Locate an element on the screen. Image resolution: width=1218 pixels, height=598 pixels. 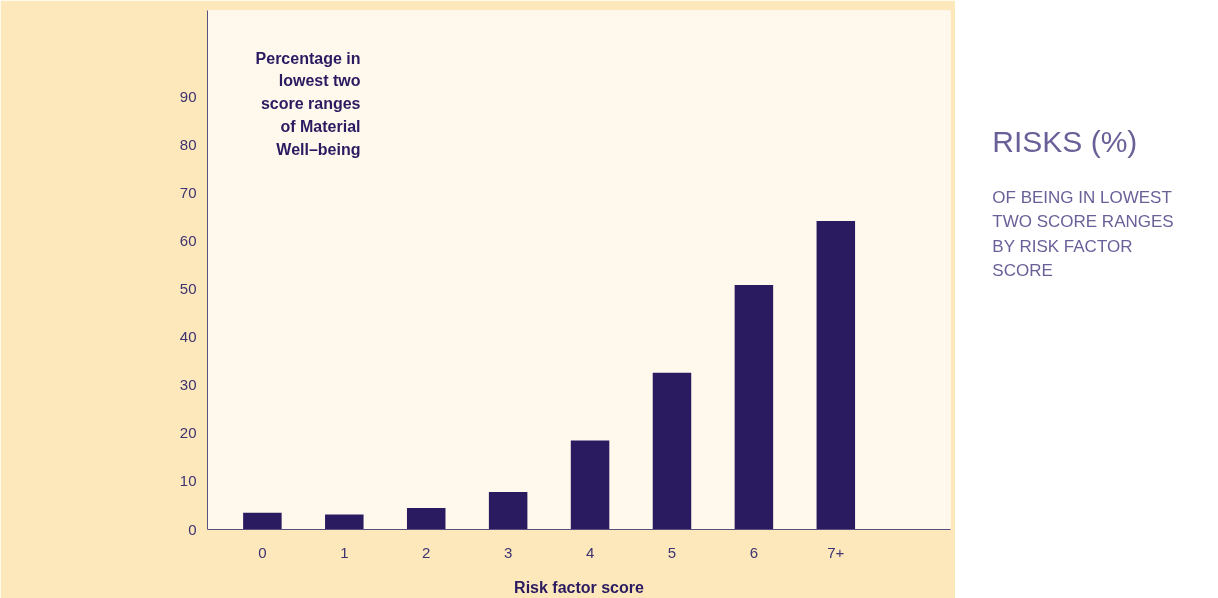
y-tick-label: 60 is located at coordinates (188, 241).